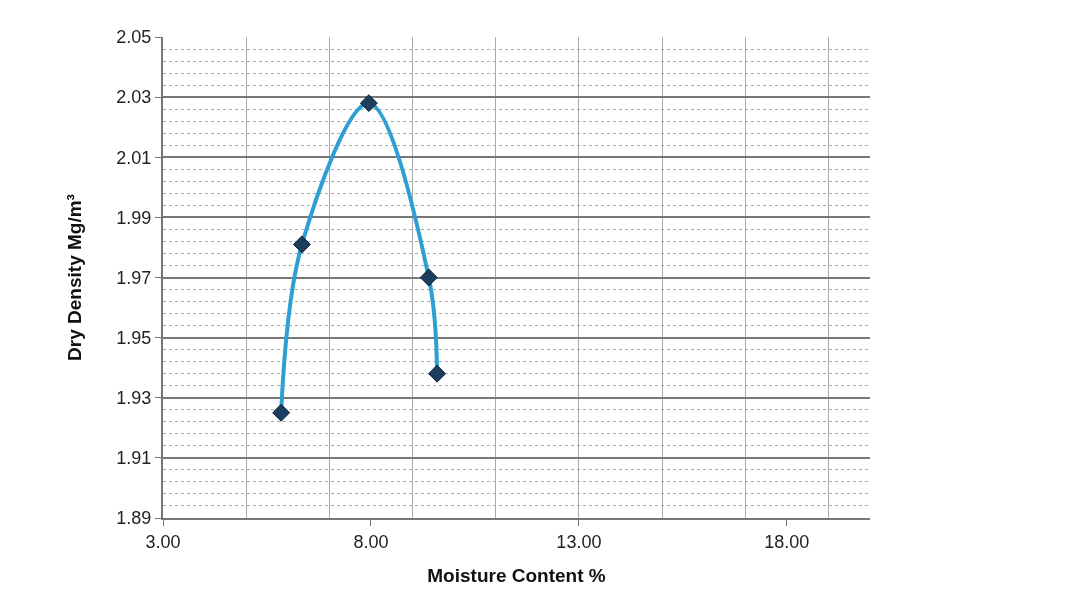 This screenshot has height=603, width=1086. I want to click on y-tick-label: 1.93, so click(134, 398).